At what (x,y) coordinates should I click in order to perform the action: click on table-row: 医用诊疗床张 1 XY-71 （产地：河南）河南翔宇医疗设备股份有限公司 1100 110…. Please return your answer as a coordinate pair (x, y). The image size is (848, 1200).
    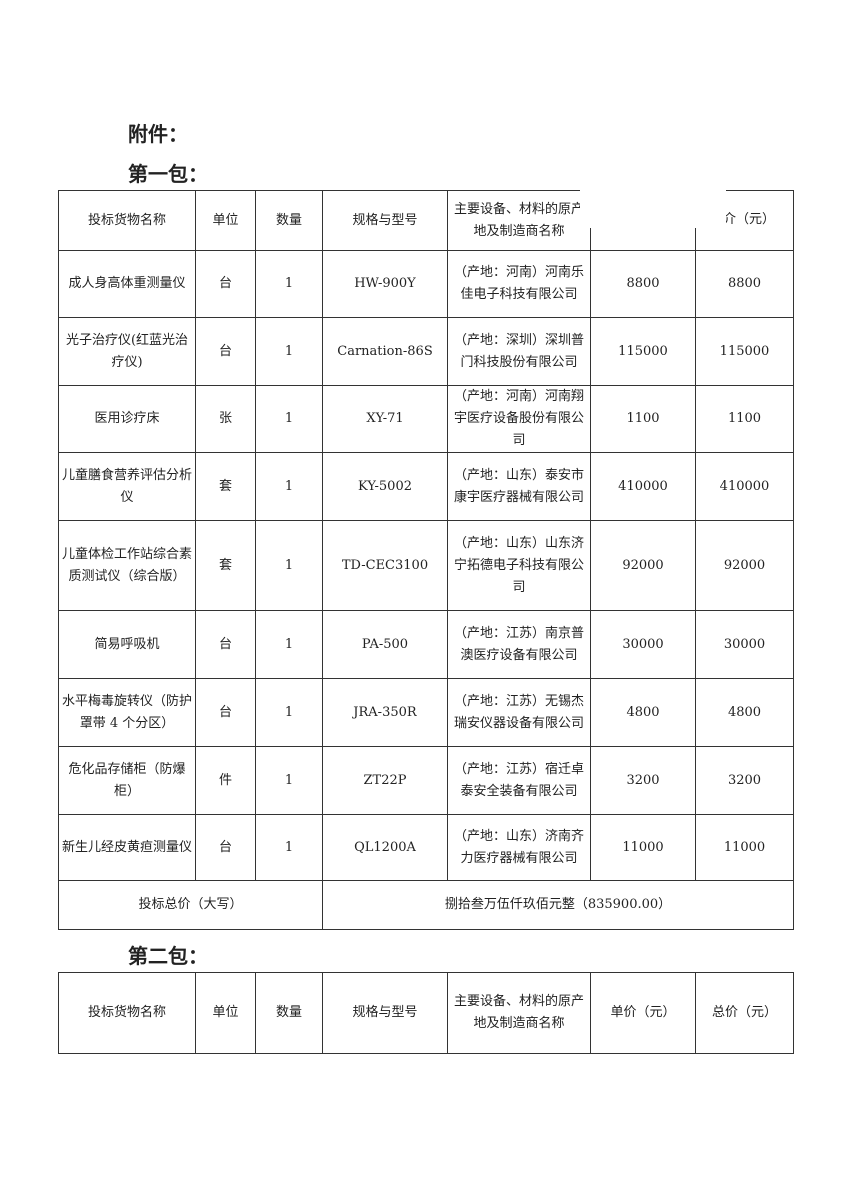
    Looking at the image, I should click on (426, 419).